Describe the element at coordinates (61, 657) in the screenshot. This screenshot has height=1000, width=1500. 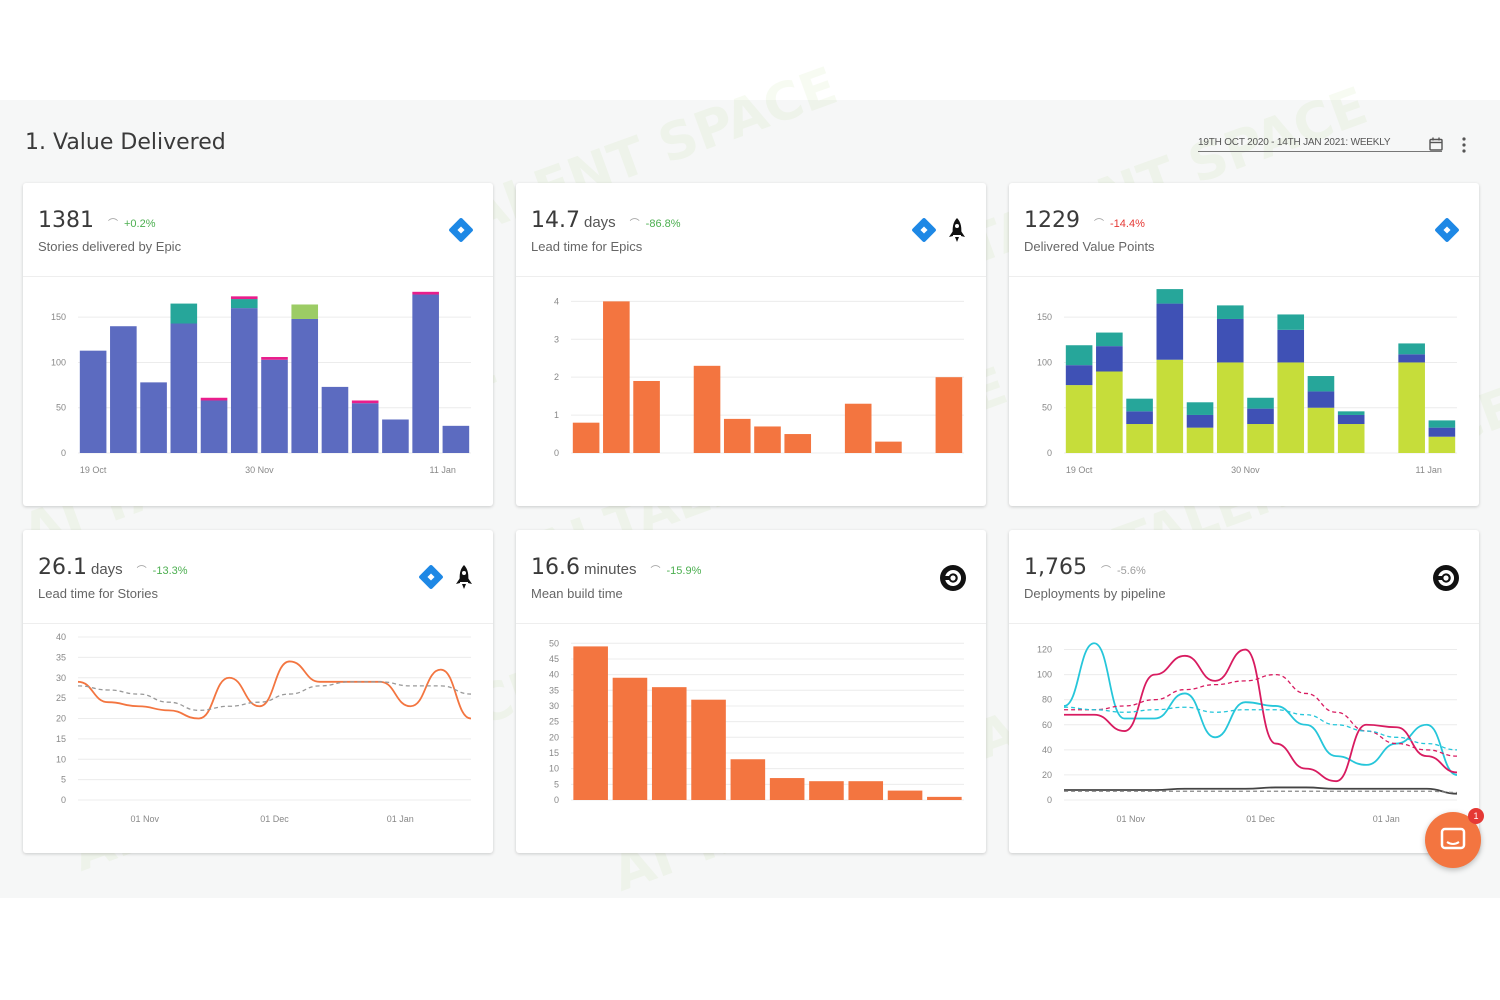
I see `y-tick-label: 35` at that location.